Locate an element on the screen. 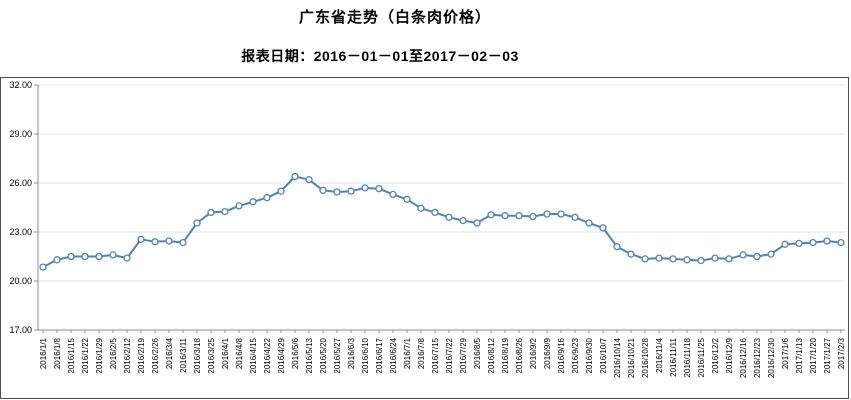 The width and height of the screenshot is (851, 400). x-tick-label: 2017/1/13 is located at coordinates (799, 355).